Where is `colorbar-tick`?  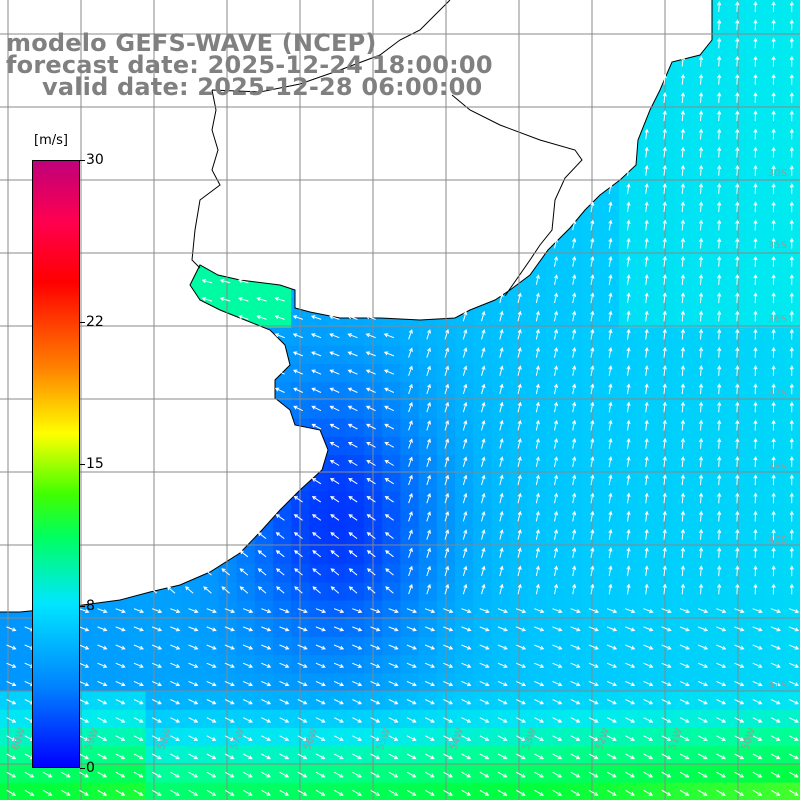 colorbar-tick is located at coordinates (82, 160).